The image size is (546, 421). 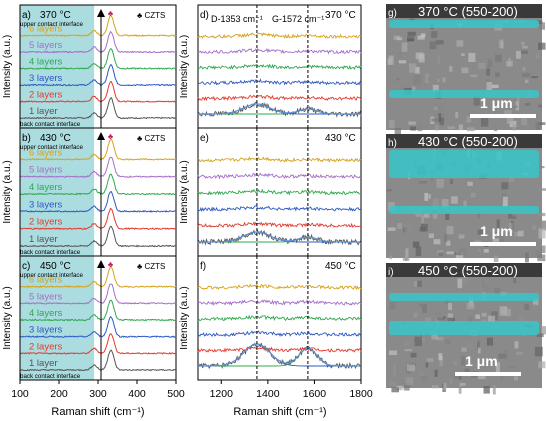 What do you see at coordinates (315, 394) in the screenshot?
I see `x-tick-label: 1600` at bounding box center [315, 394].